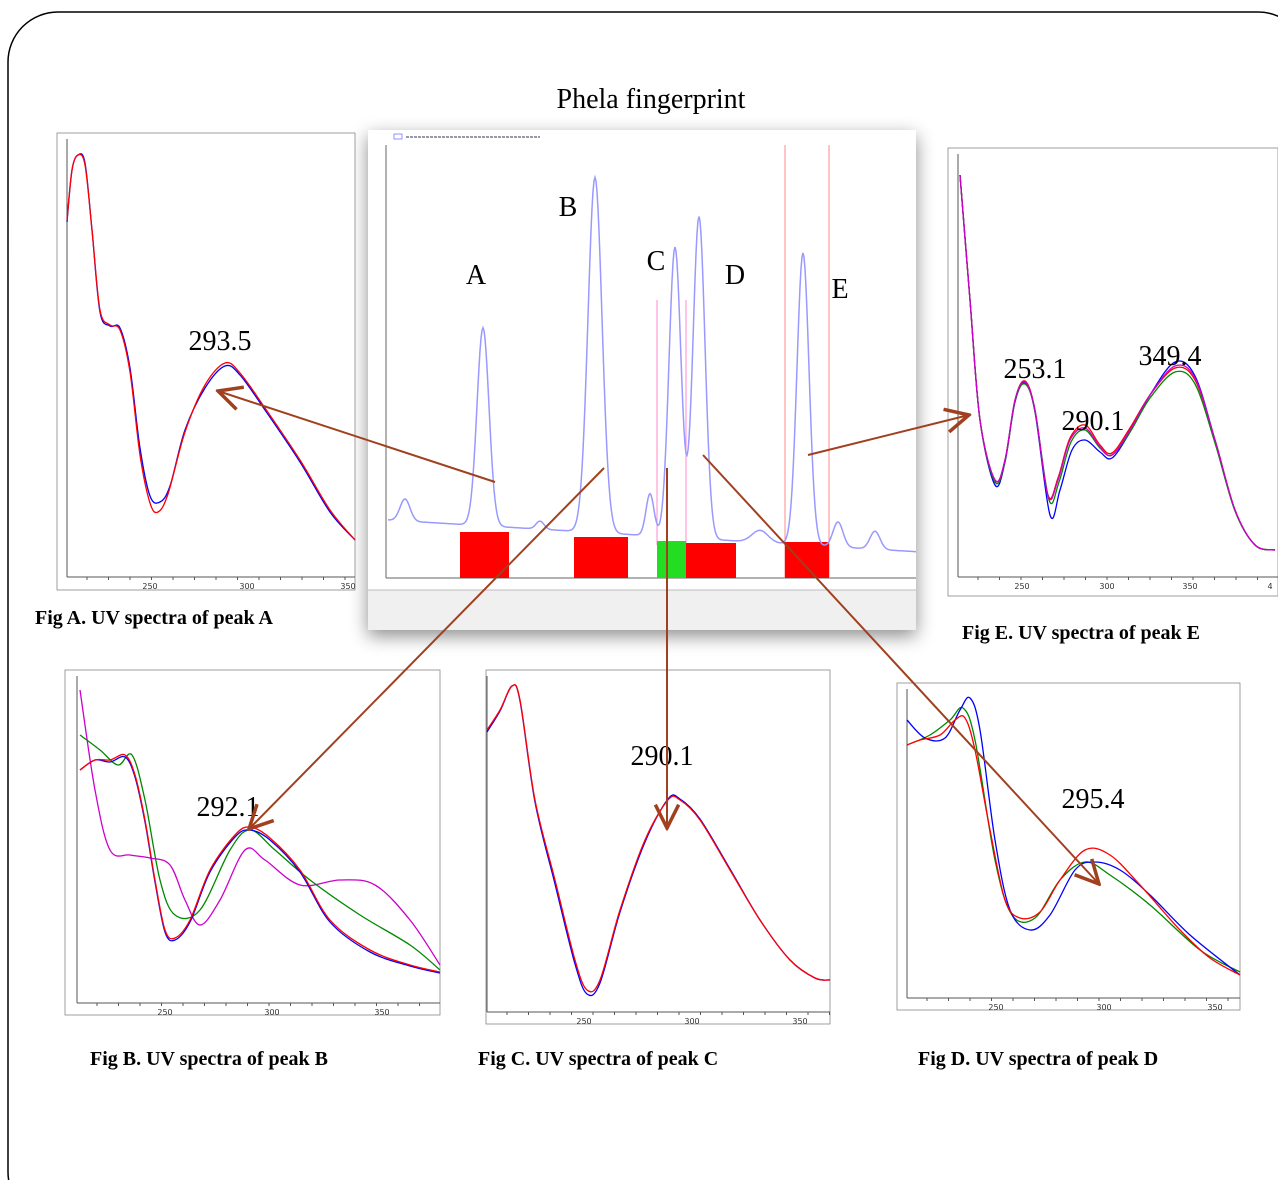 The height and width of the screenshot is (1180, 1278). Describe the element at coordinates (656, 261) in the screenshot. I see `peak-label: C` at that location.